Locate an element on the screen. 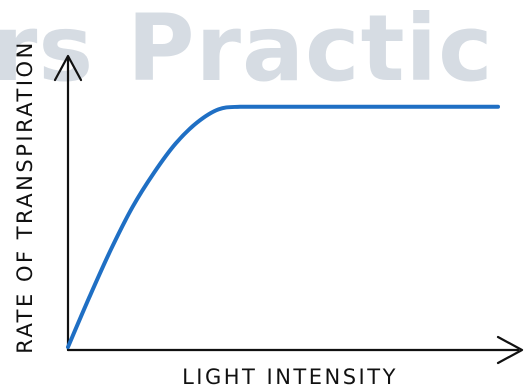  x-axis-arrowhead is located at coordinates (510, 350).